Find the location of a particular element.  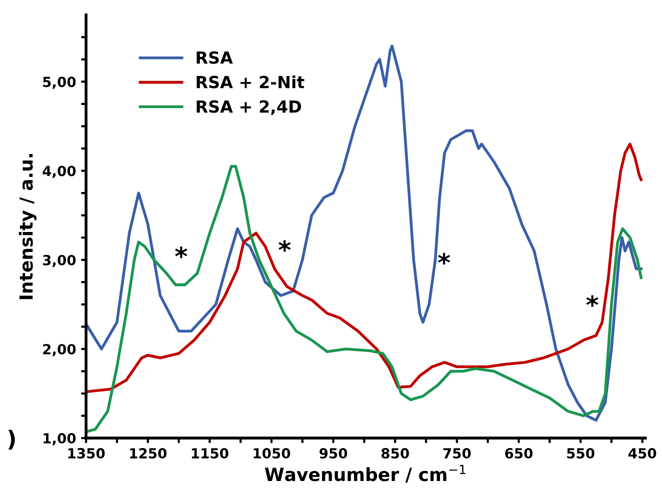

x-tick-label: 1050 is located at coordinates (272, 453).